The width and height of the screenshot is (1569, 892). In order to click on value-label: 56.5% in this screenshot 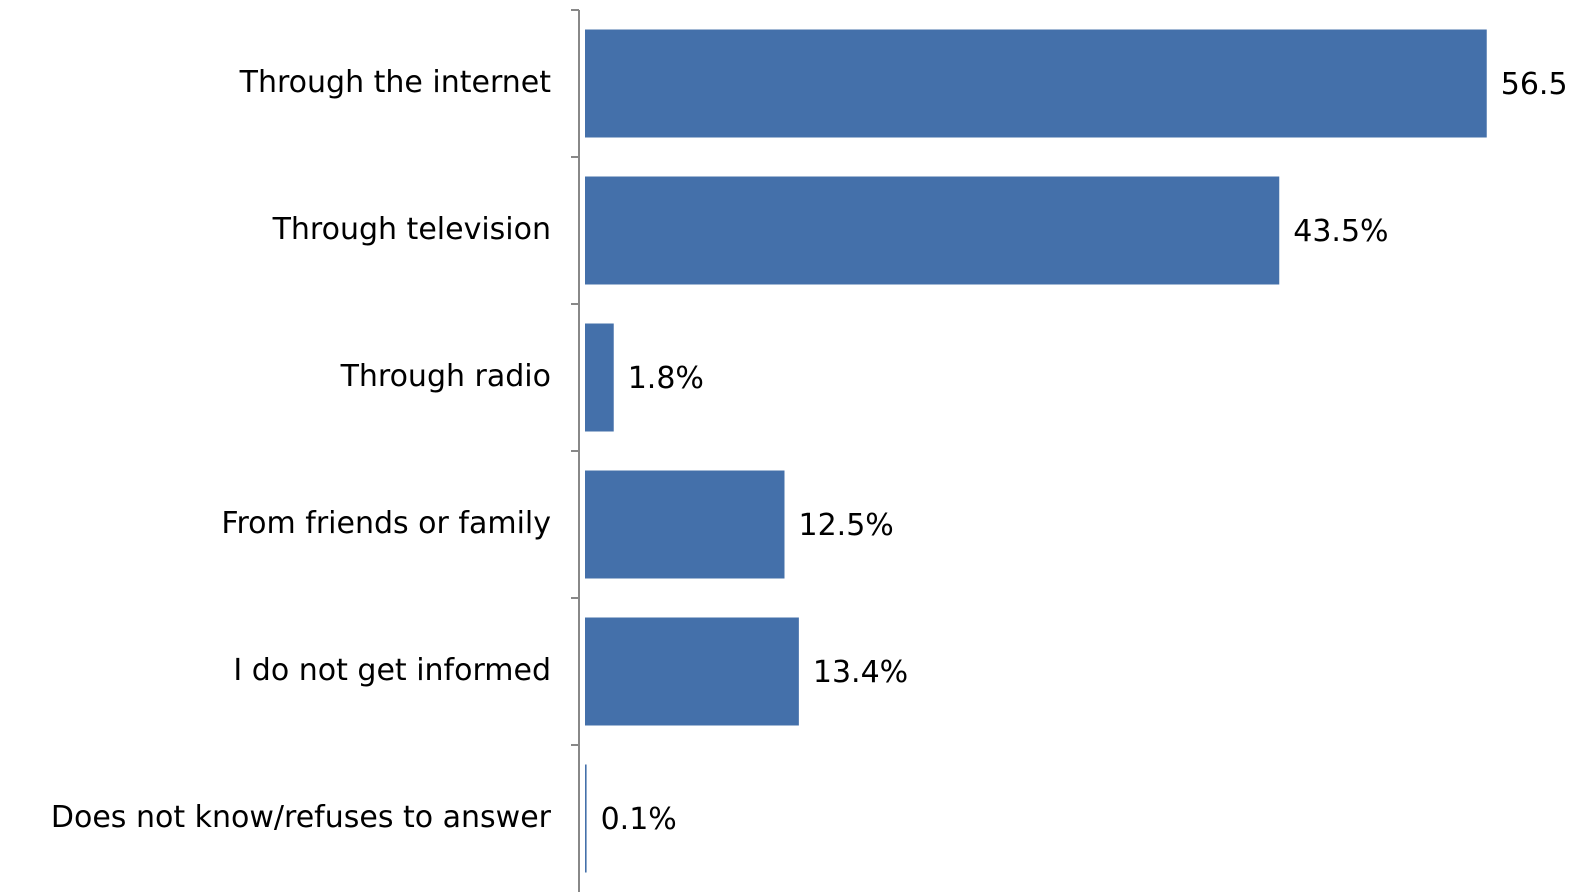, I will do `click(1535, 84)`.